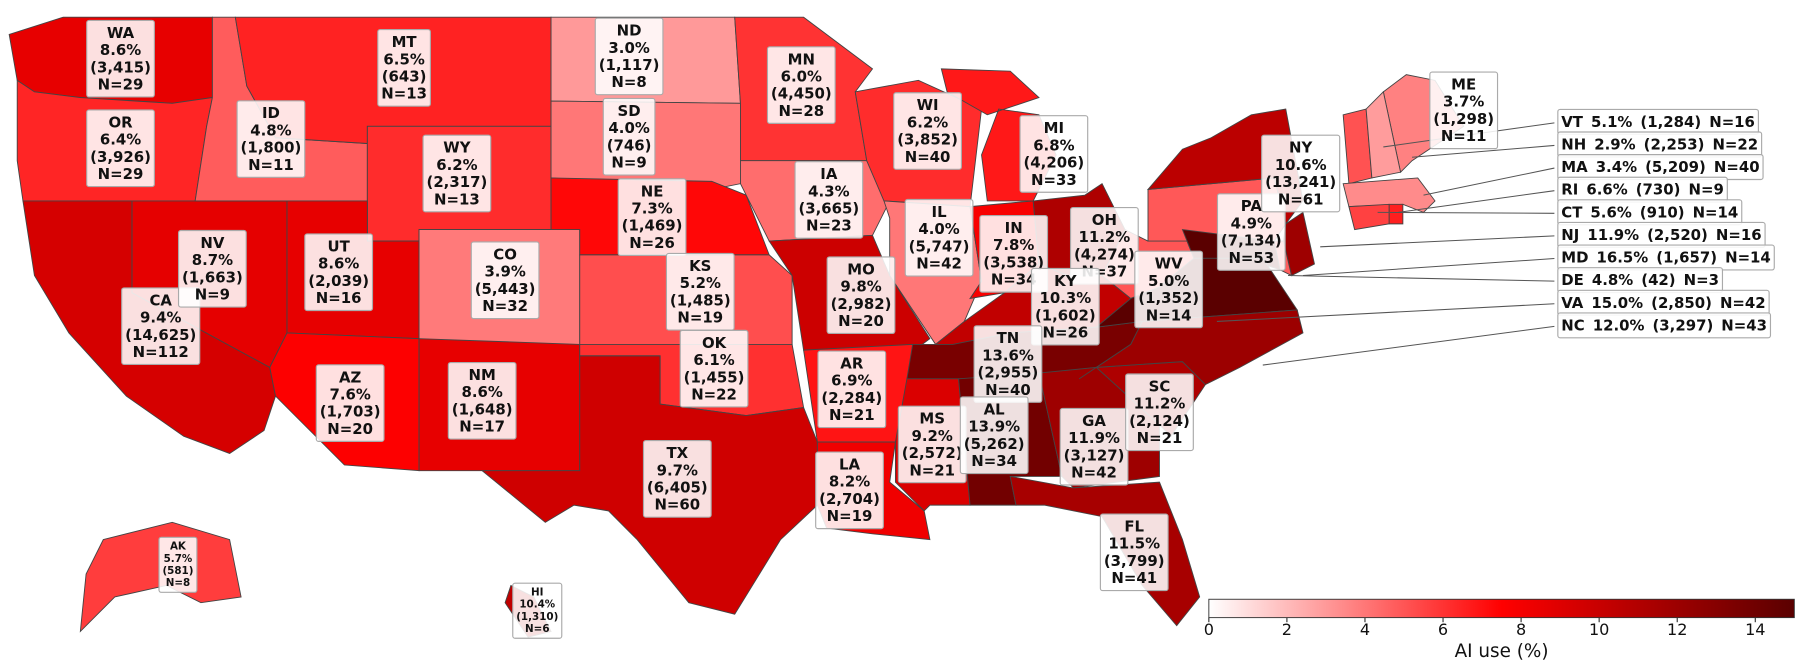 This screenshot has height=668, width=1800. I want to click on label-categories: WI, so click(928, 105).